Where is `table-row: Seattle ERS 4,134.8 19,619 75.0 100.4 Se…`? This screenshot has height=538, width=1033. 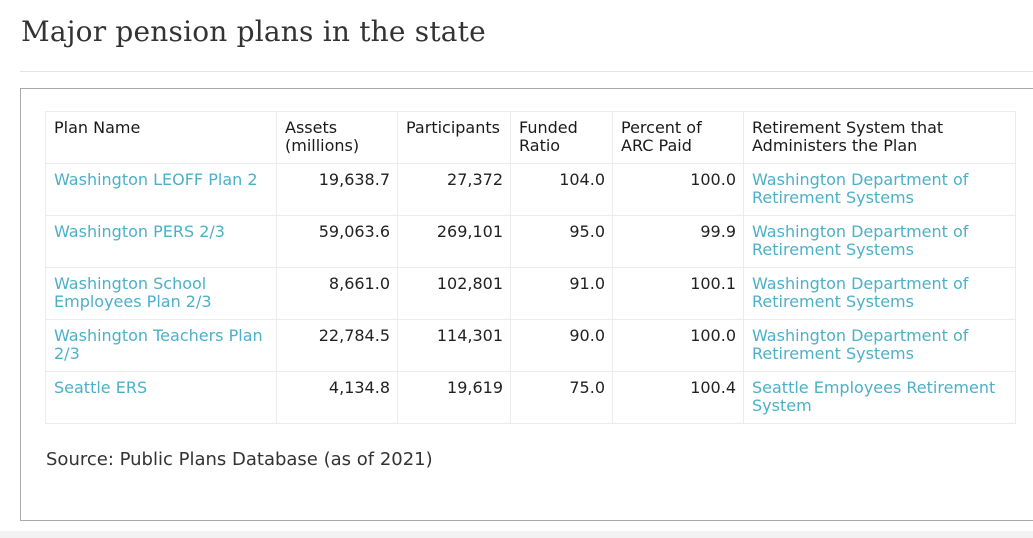
table-row: Seattle ERS 4,134.8 19,619 75.0 100.4 Se… is located at coordinates (530, 397).